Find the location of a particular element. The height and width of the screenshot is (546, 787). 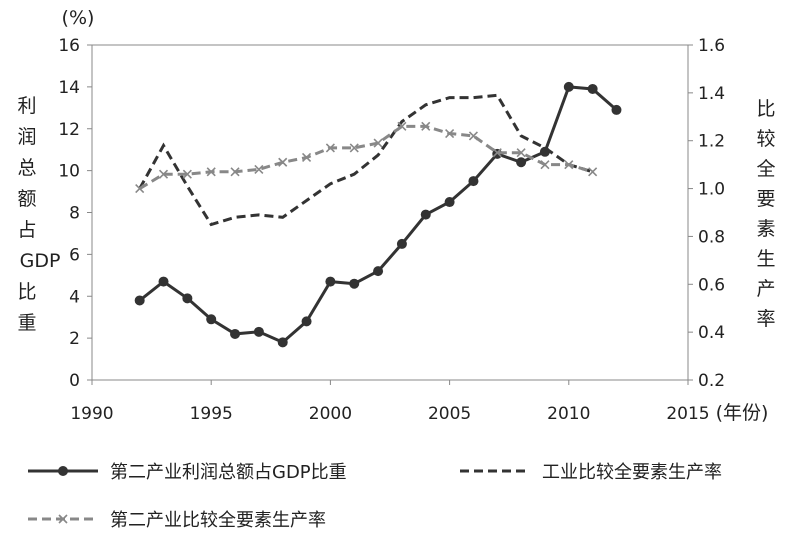

left-axis-title: 利润总额占 GDP 比重 is located at coordinates (38, 214).